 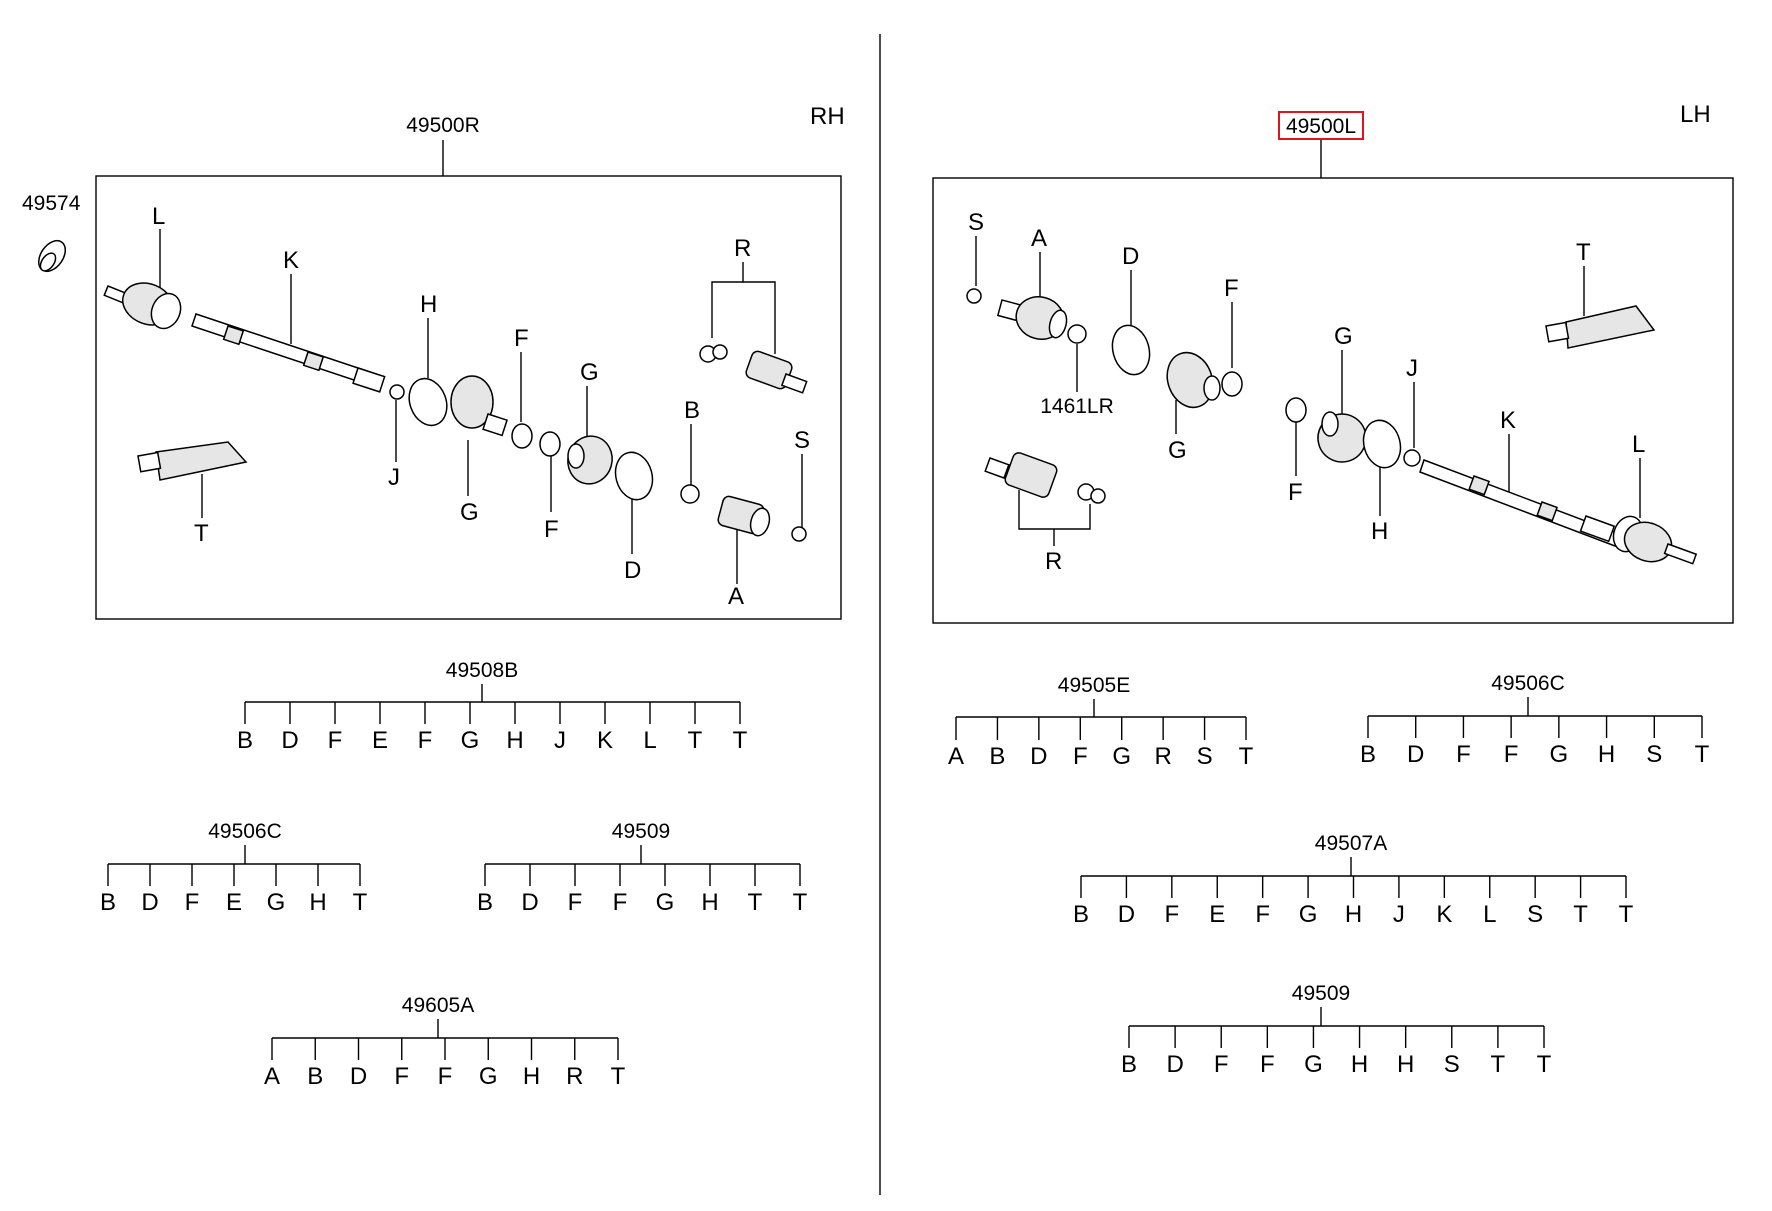 I want to click on lh-assembly-number: 49500L, so click(x=1321, y=126).